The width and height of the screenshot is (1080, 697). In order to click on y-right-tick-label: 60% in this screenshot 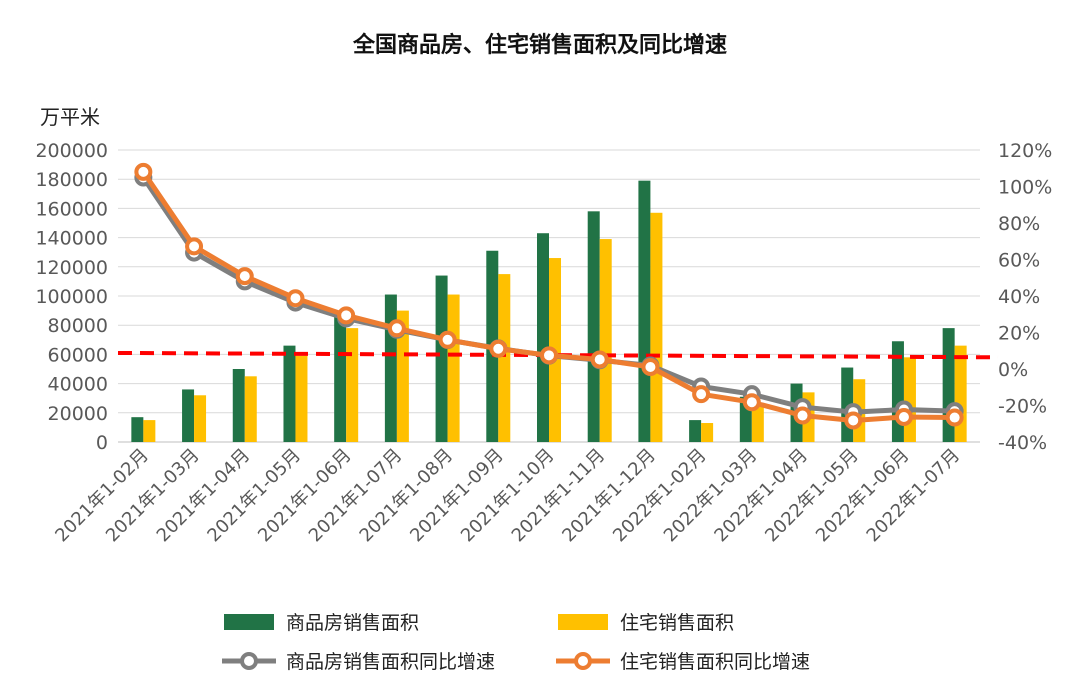, I will do `click(1019, 261)`.